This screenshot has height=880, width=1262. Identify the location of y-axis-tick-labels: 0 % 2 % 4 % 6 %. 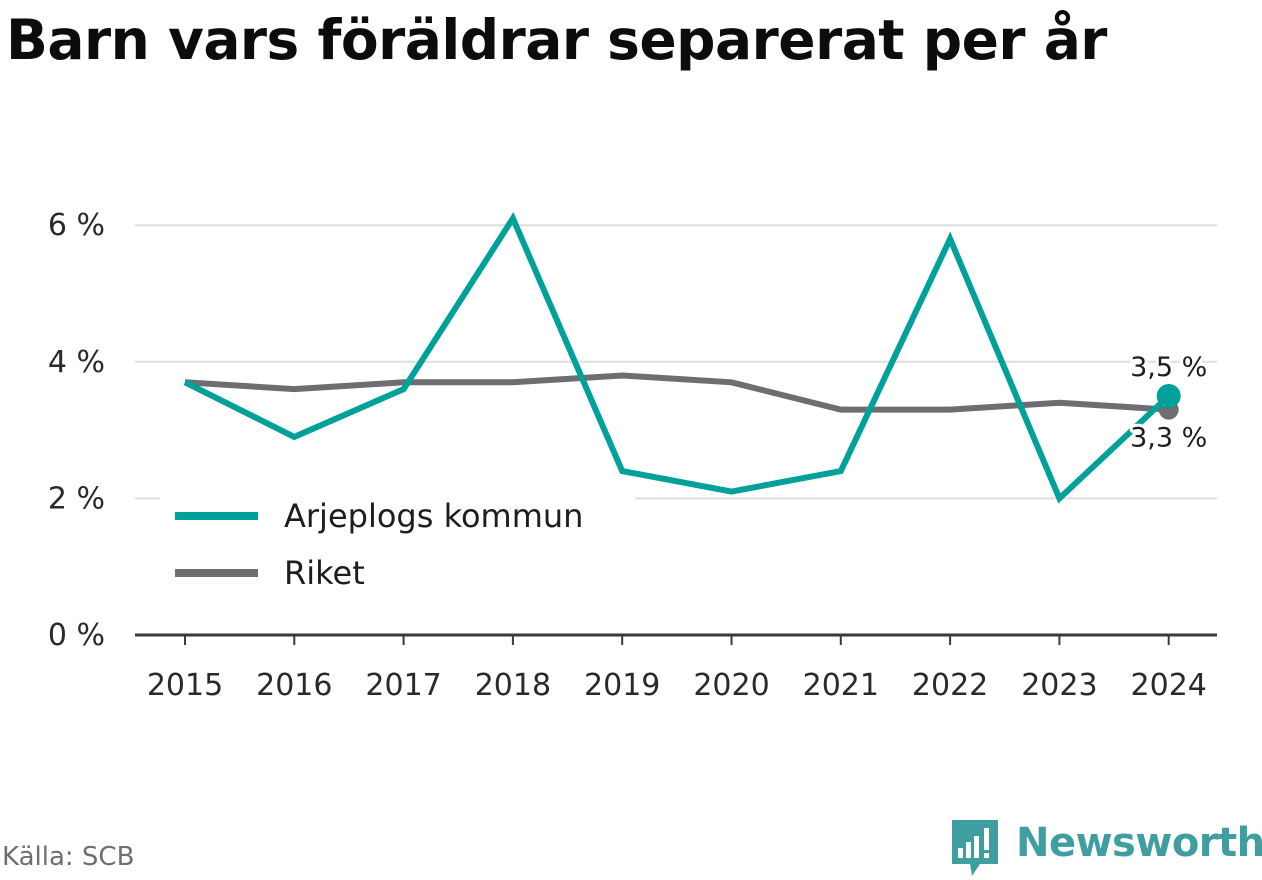
(76, 430).